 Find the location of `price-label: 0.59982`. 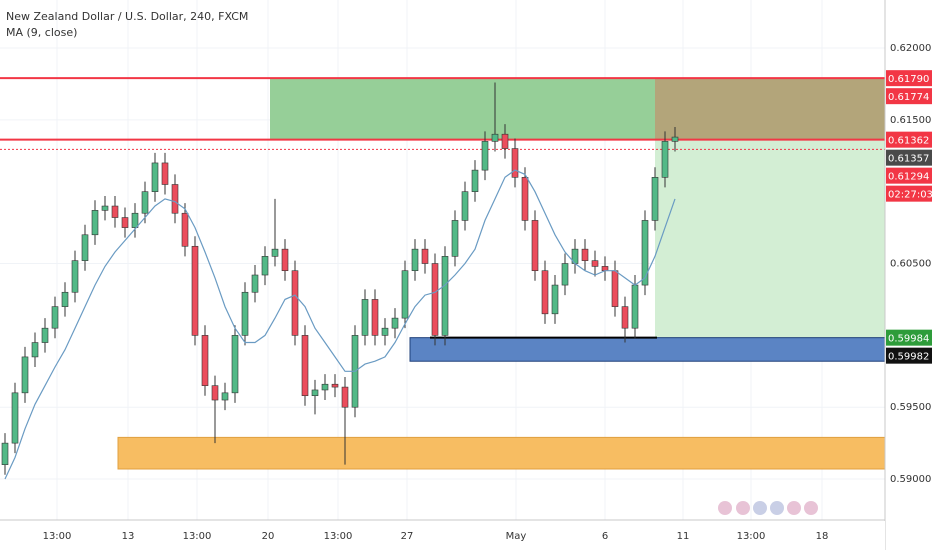

price-label: 0.59982 is located at coordinates (908, 357).